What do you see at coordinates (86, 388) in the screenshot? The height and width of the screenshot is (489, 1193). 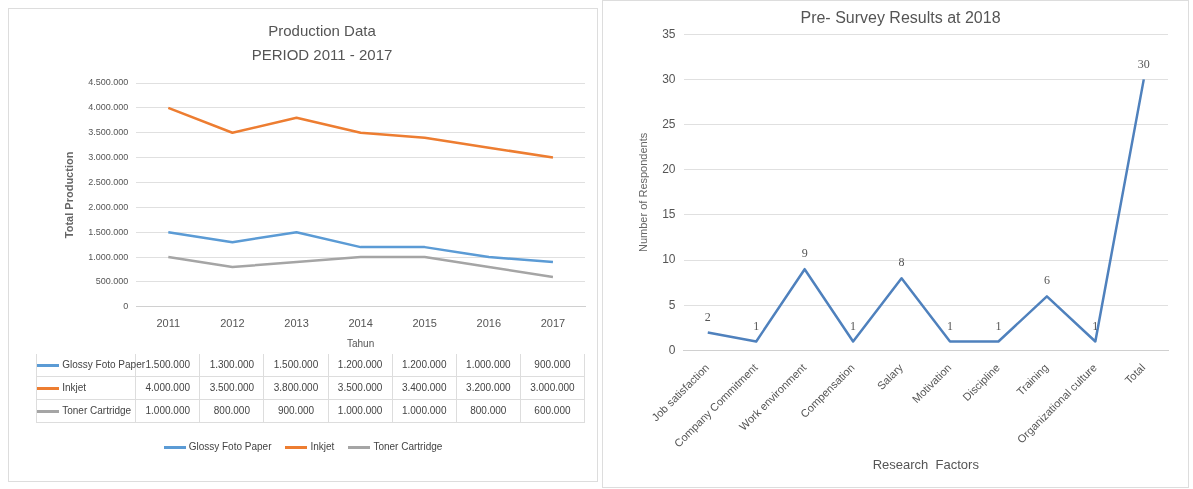 I see `legend-label: Inkjet` at bounding box center [86, 388].